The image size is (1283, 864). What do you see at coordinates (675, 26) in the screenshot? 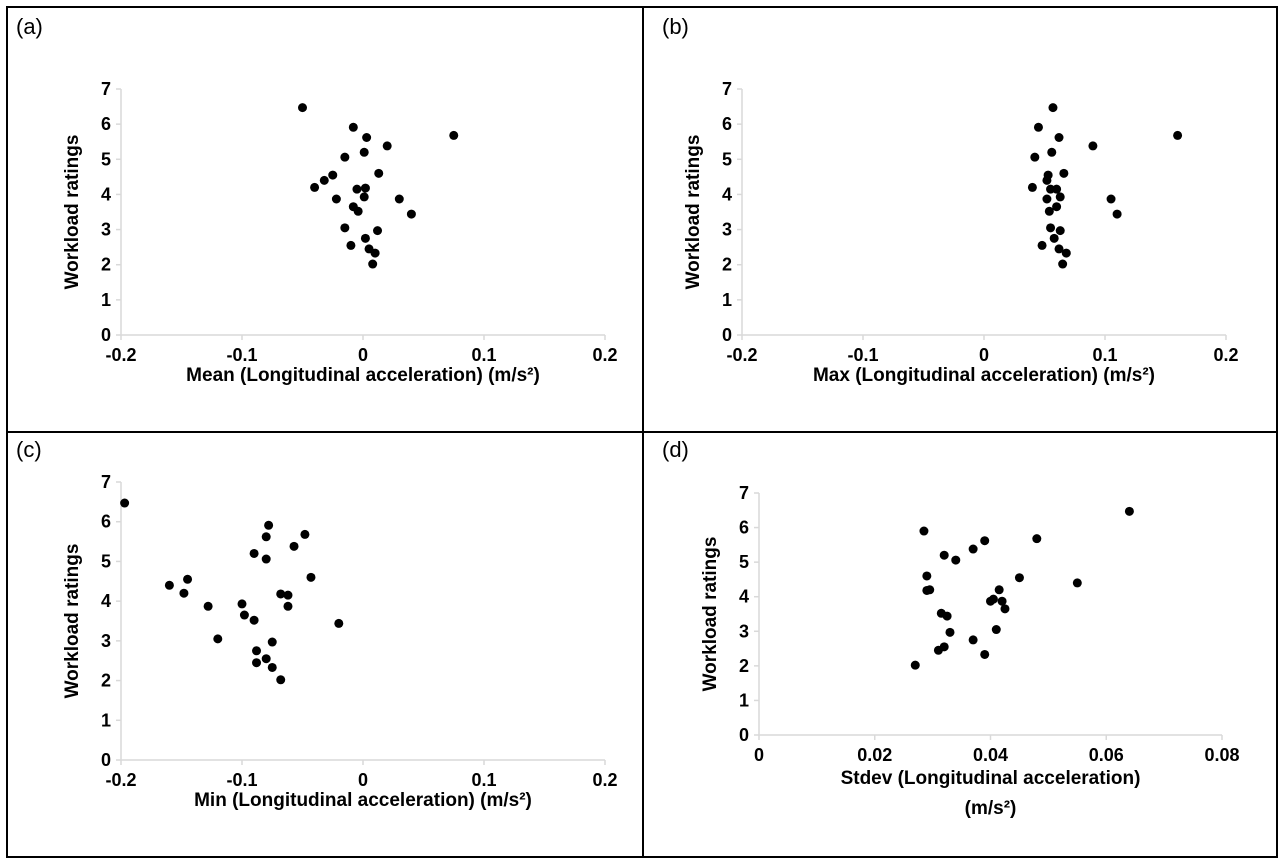
I see `panel-b-label: (b)` at bounding box center [675, 26].